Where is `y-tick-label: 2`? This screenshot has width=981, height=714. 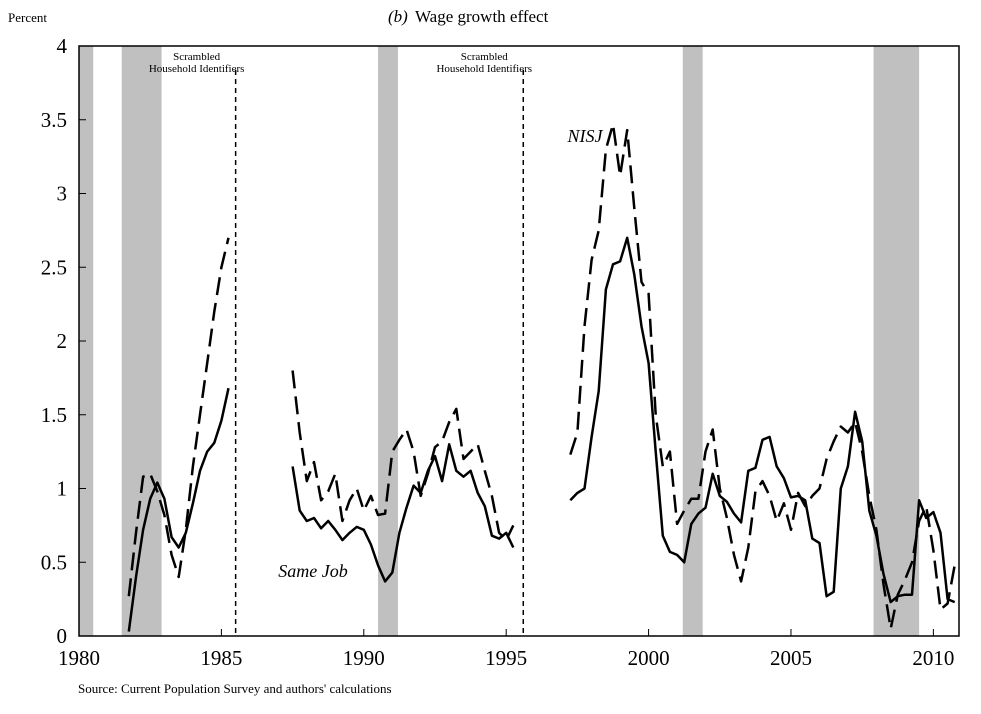
y-tick-label: 2 is located at coordinates (62, 341).